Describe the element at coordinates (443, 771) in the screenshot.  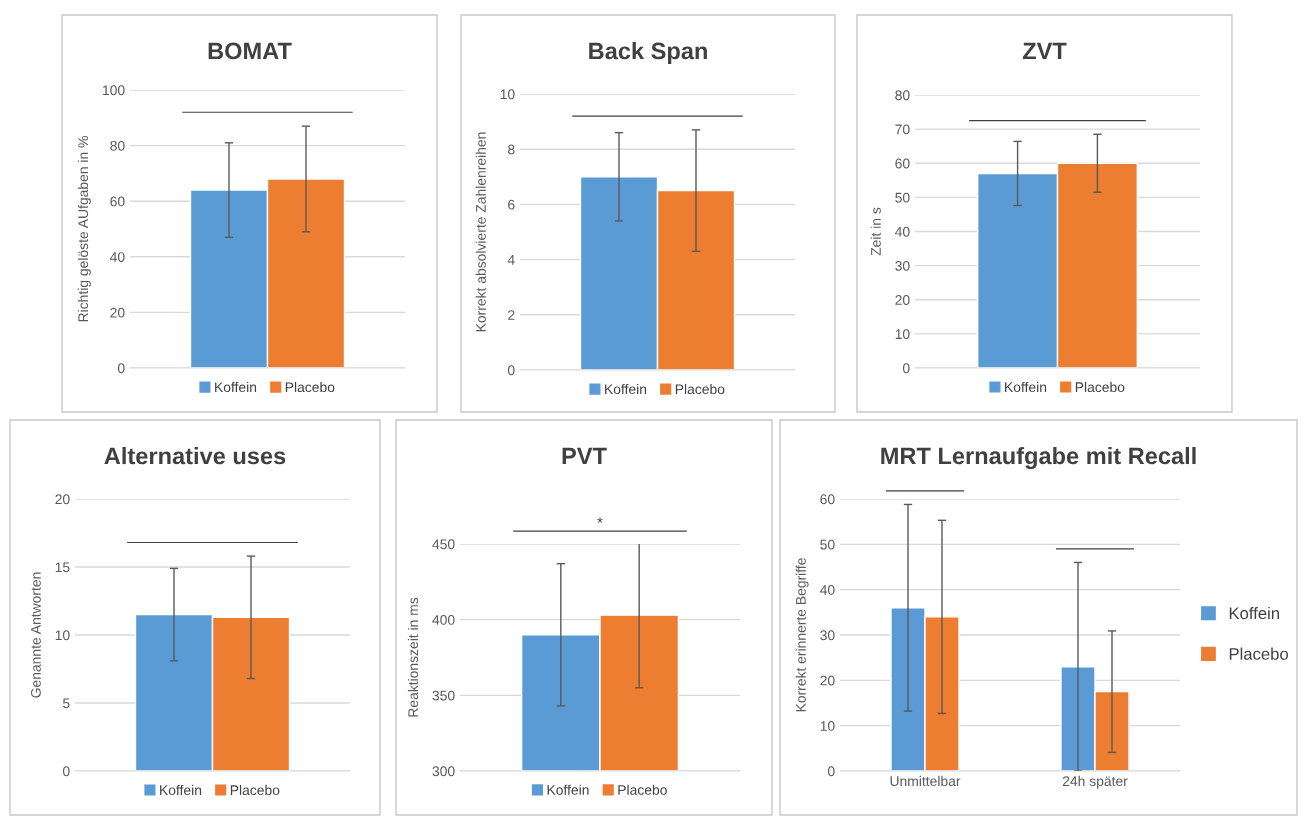
I see `y-tick-label: 300` at that location.